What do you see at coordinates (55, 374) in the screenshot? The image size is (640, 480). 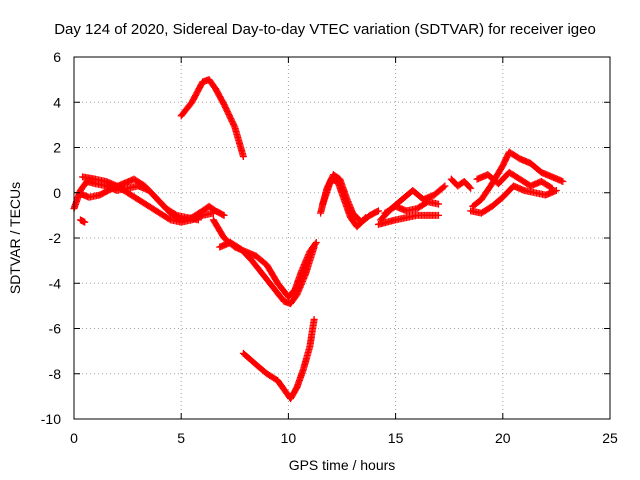 I see `y-tick-label: -8` at bounding box center [55, 374].